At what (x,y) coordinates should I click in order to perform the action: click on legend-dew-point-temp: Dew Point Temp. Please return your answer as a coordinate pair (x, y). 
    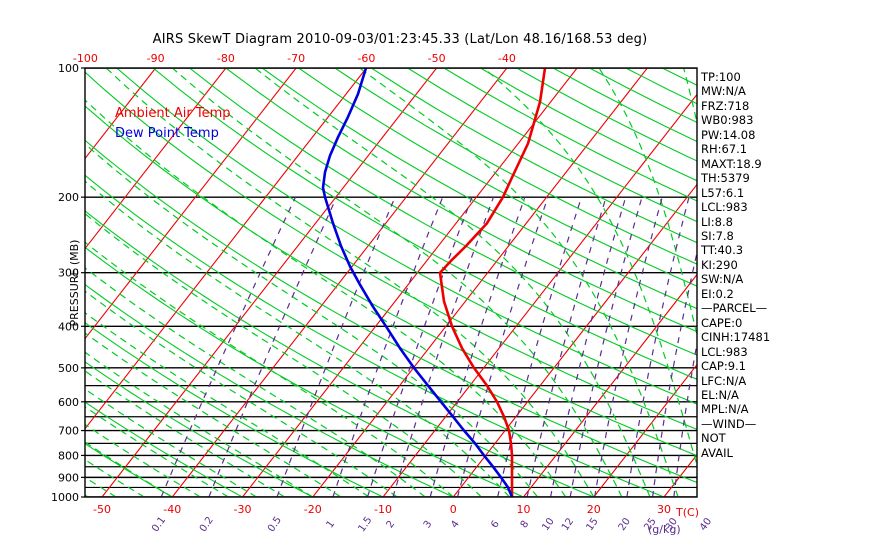
    Looking at the image, I should click on (167, 133).